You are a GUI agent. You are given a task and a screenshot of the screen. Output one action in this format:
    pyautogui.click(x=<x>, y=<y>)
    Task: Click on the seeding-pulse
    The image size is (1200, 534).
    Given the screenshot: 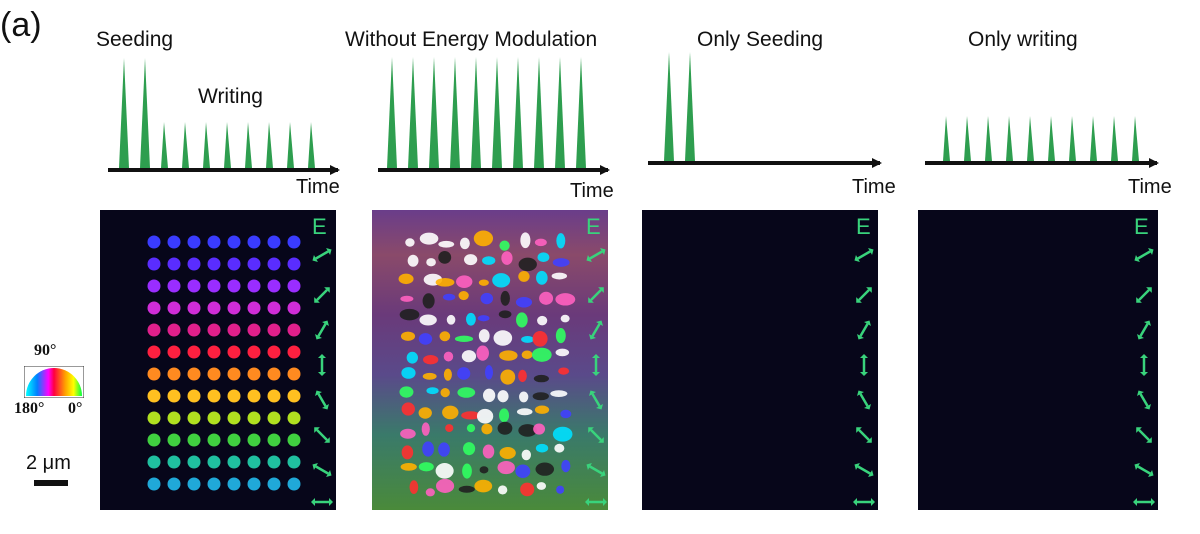 What is the action you would take?
    pyautogui.click(x=669, y=106)
    